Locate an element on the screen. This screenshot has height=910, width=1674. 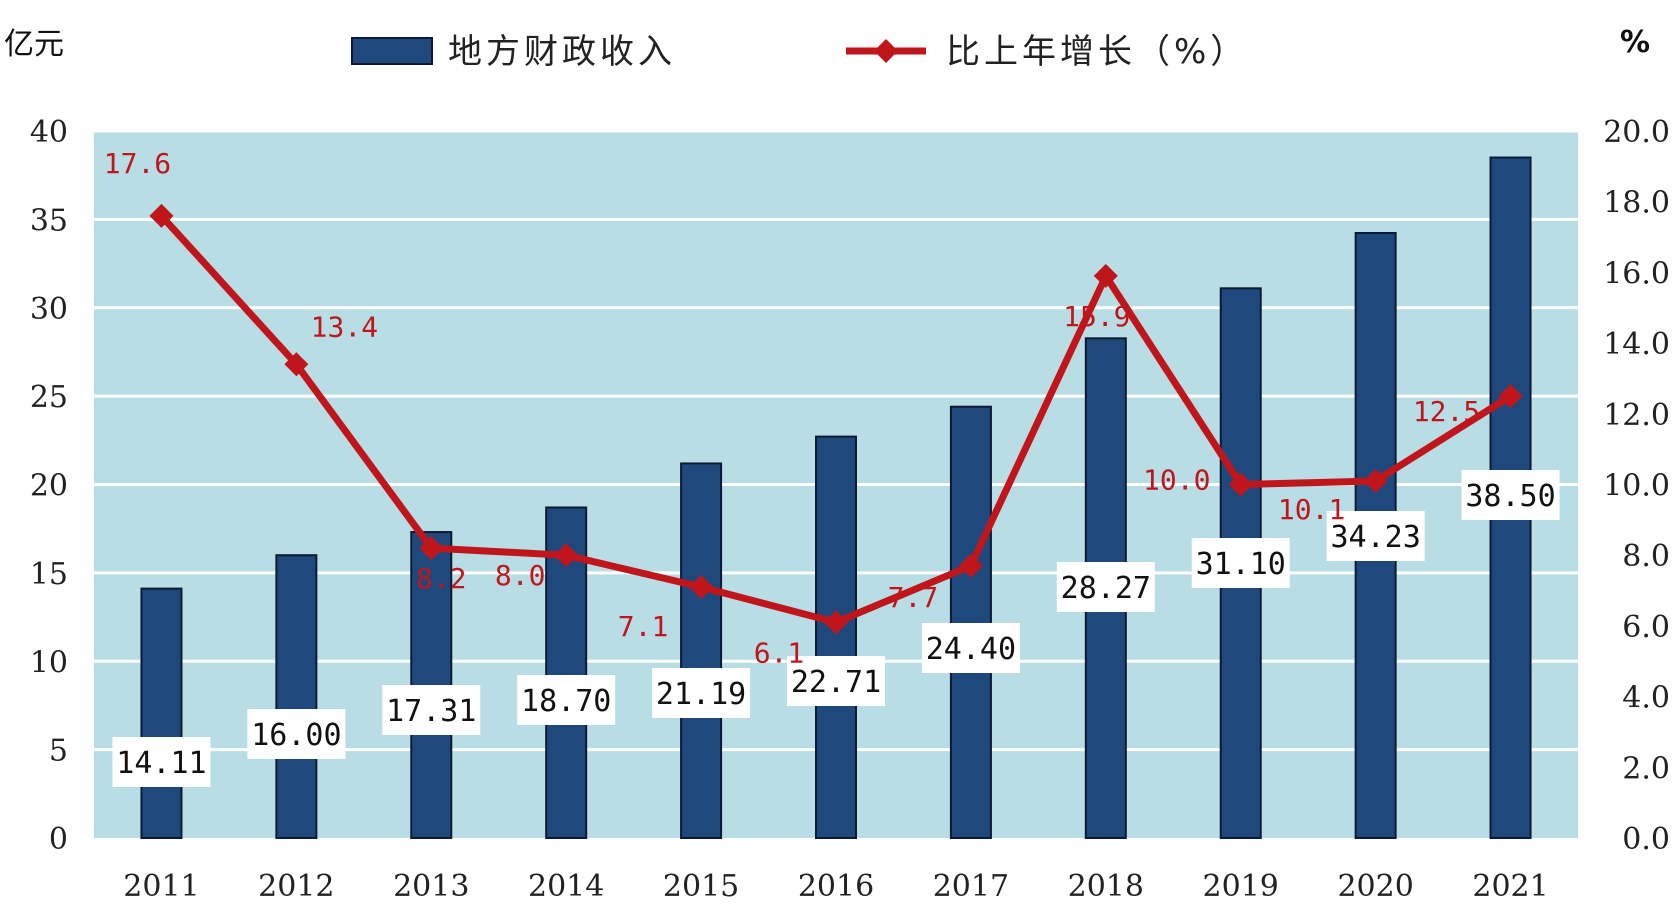
legend-line-label: 比上年增长（%） is located at coordinates (1097, 52).